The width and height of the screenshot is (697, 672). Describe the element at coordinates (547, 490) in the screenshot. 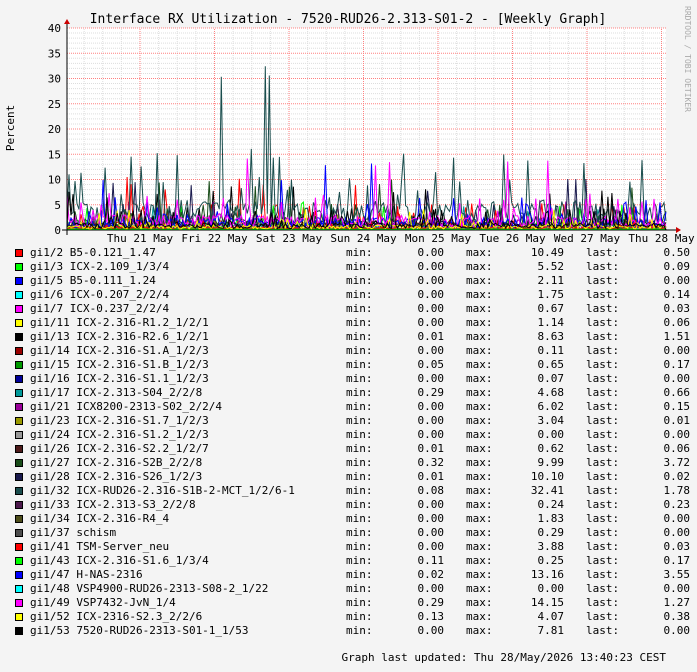

I see `max-value: 32.41` at that location.